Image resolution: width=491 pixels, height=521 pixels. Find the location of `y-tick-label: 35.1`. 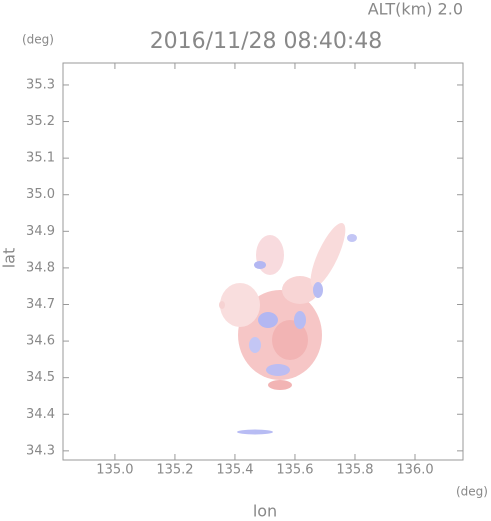

y-tick-label: 35.1 is located at coordinates (40, 158).